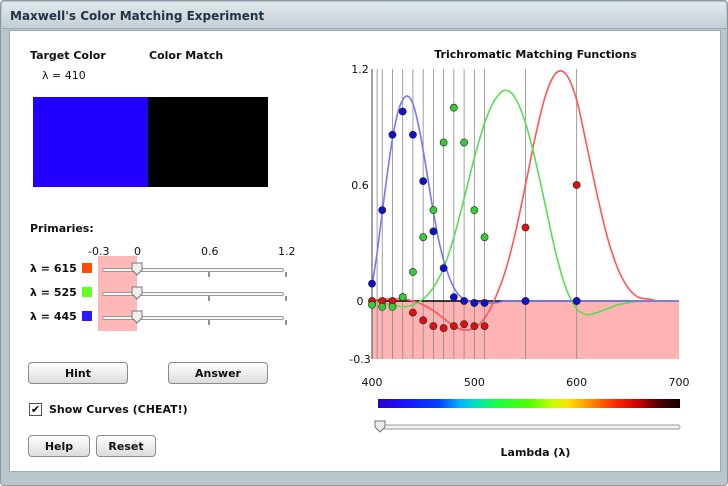 The width and height of the screenshot is (728, 486). I want to click on lambda-slider-thumb, so click(380, 426).